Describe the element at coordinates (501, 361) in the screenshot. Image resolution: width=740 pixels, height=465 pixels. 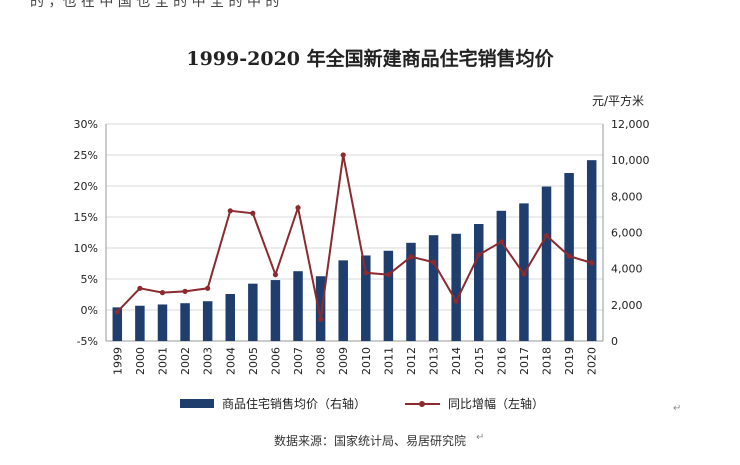
I see `x-axis-tick-label: 2016` at that location.